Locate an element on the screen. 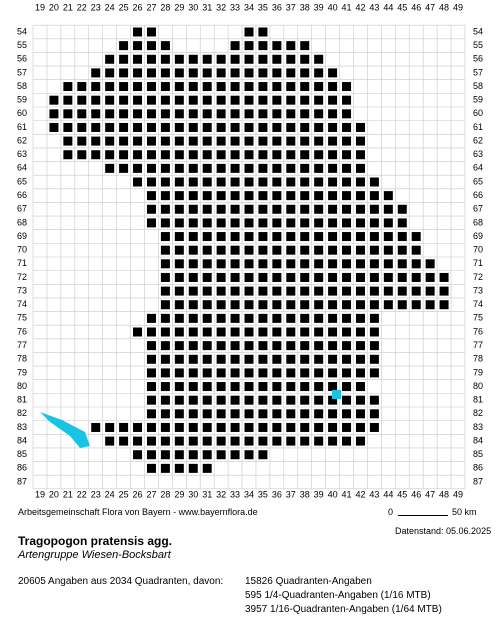  y-label: 76 is located at coordinates (478, 331).